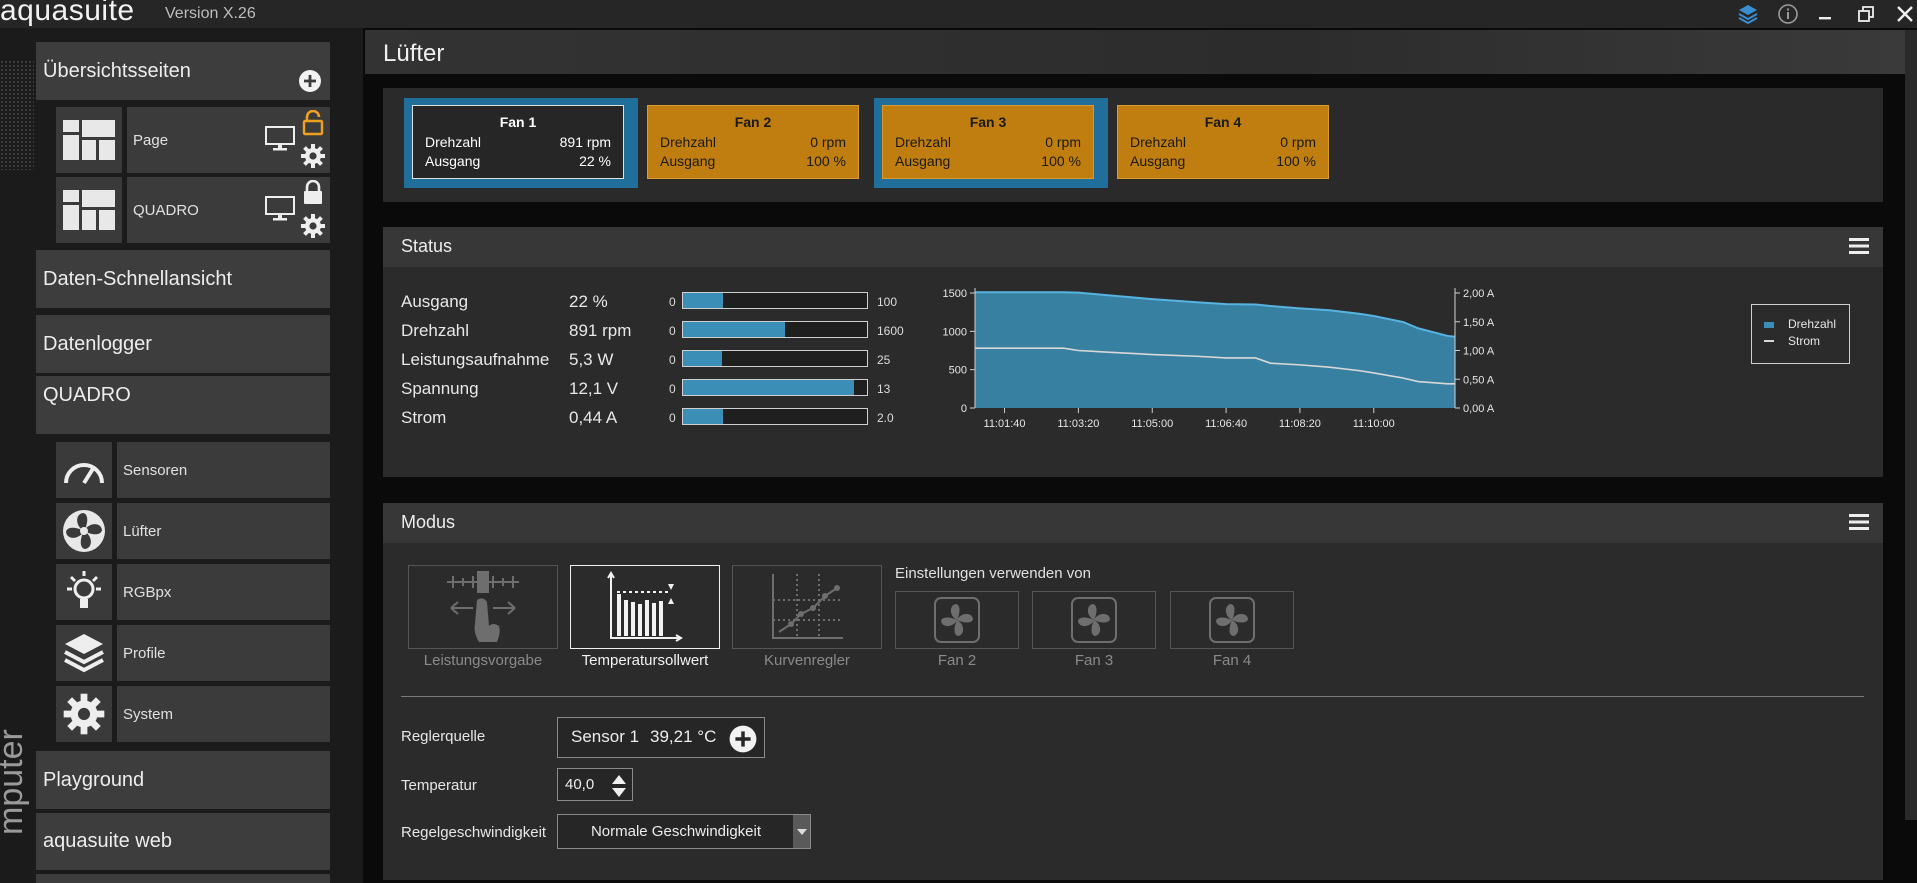  I want to click on gear-icon, so click(84, 714).